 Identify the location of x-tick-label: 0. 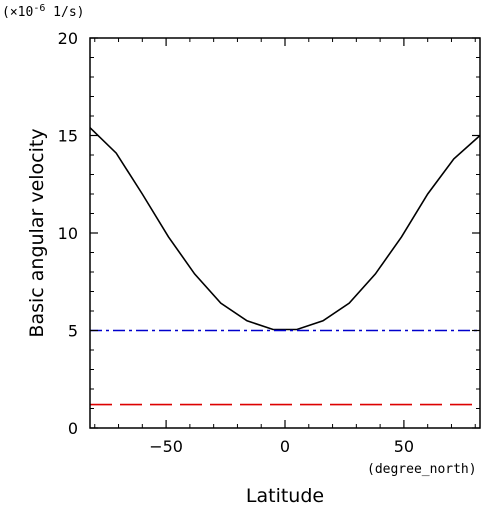
(285, 446).